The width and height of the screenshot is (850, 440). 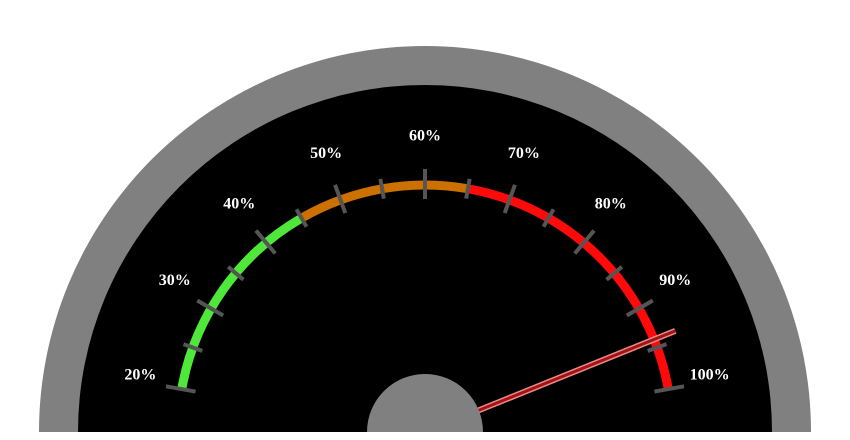 What do you see at coordinates (524, 153) in the screenshot?
I see `tick-label: 70%` at bounding box center [524, 153].